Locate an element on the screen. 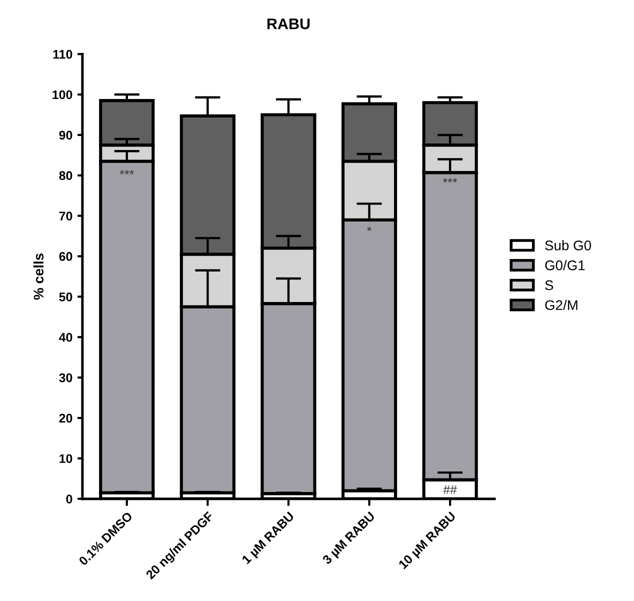 This screenshot has height=601, width=634. y-tick-label: 0 is located at coordinates (69, 499).